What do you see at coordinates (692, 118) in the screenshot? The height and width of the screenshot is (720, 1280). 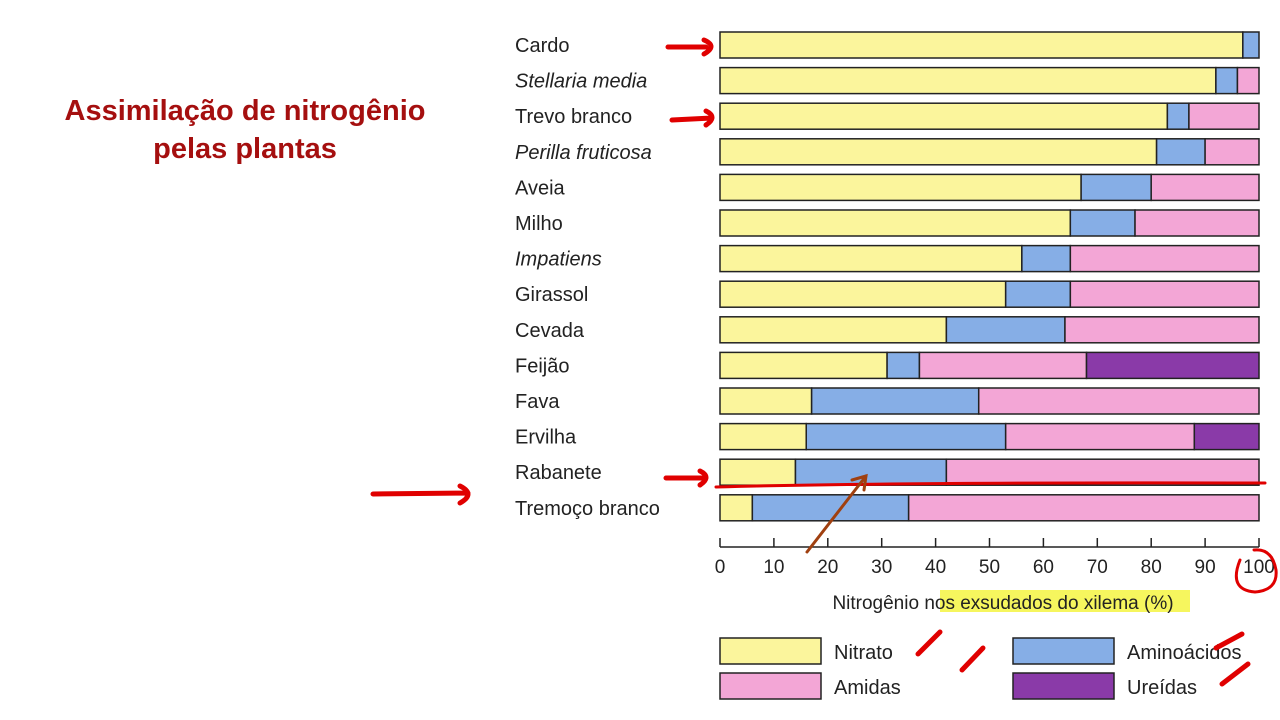 I see `arrow-annotation-trevo` at bounding box center [692, 118].